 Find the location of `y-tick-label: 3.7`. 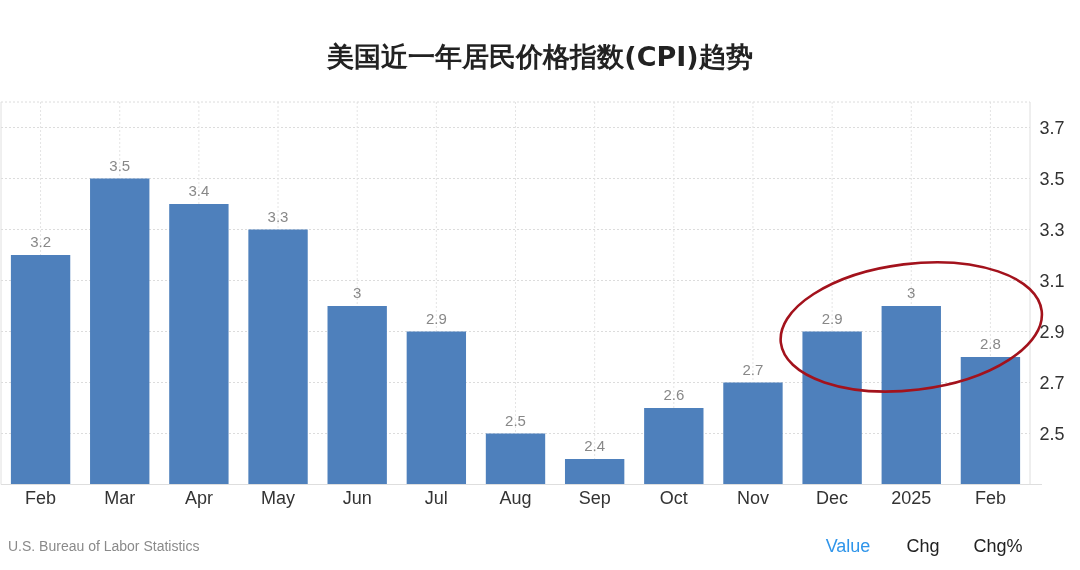

y-tick-label: 3.7 is located at coordinates (1052, 127).